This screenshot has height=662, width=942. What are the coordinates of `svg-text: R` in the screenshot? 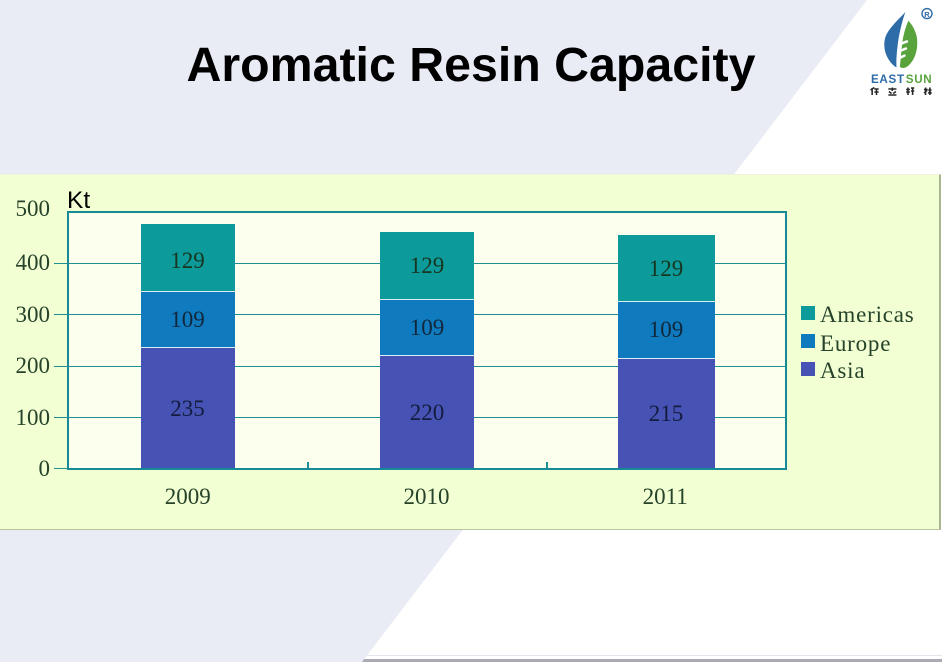 It's located at (927, 14).